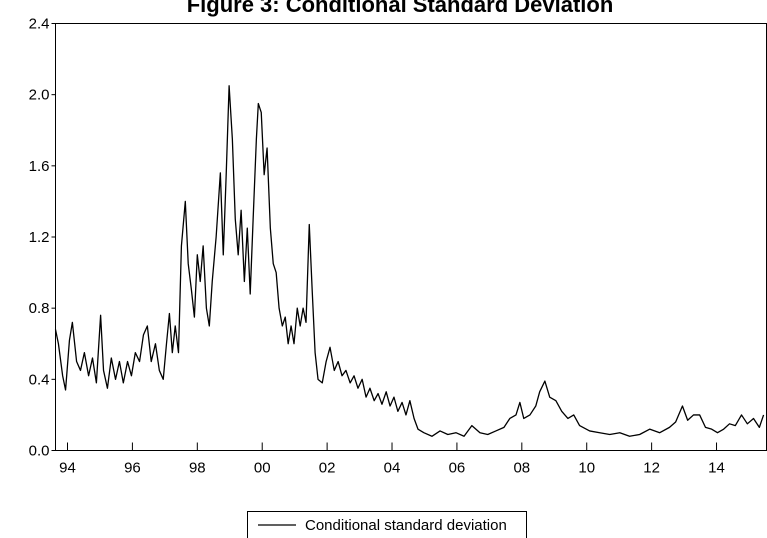 The height and width of the screenshot is (538, 767). What do you see at coordinates (39, 24) in the screenshot?
I see `y-tick-label: 2.4` at bounding box center [39, 24].